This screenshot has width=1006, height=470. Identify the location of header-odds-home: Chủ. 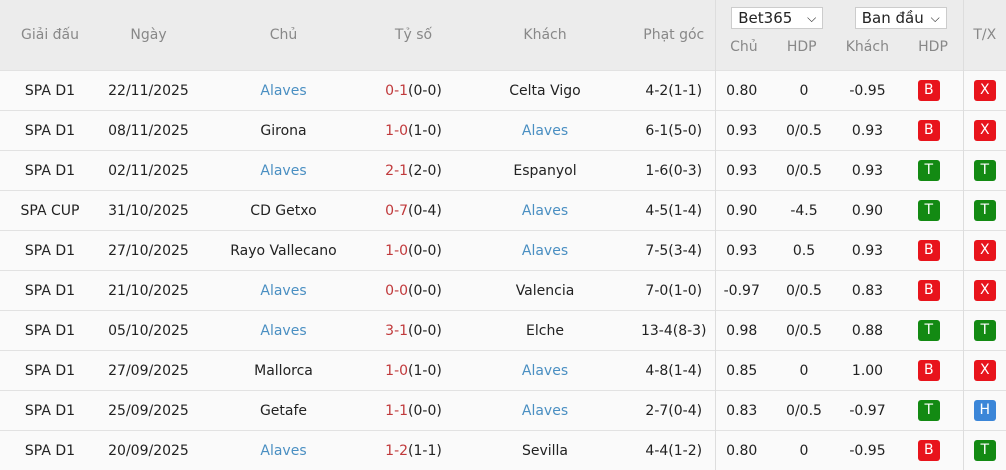
(744, 47).